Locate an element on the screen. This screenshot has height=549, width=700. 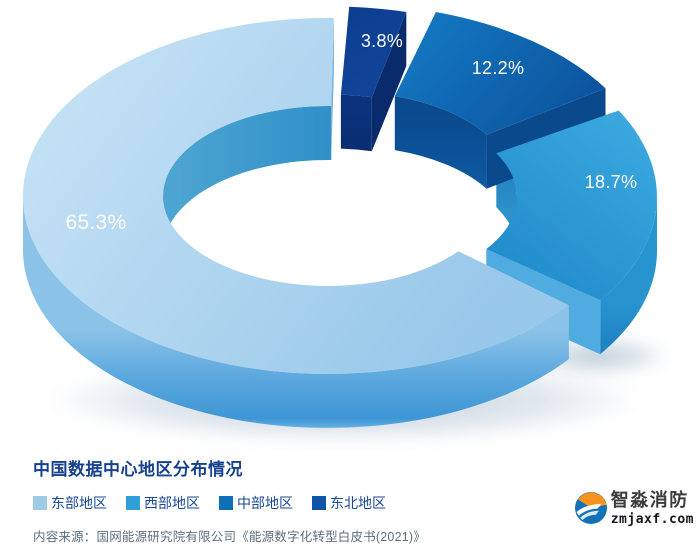
slice-label-northeast: 3.8% is located at coordinates (382, 41).